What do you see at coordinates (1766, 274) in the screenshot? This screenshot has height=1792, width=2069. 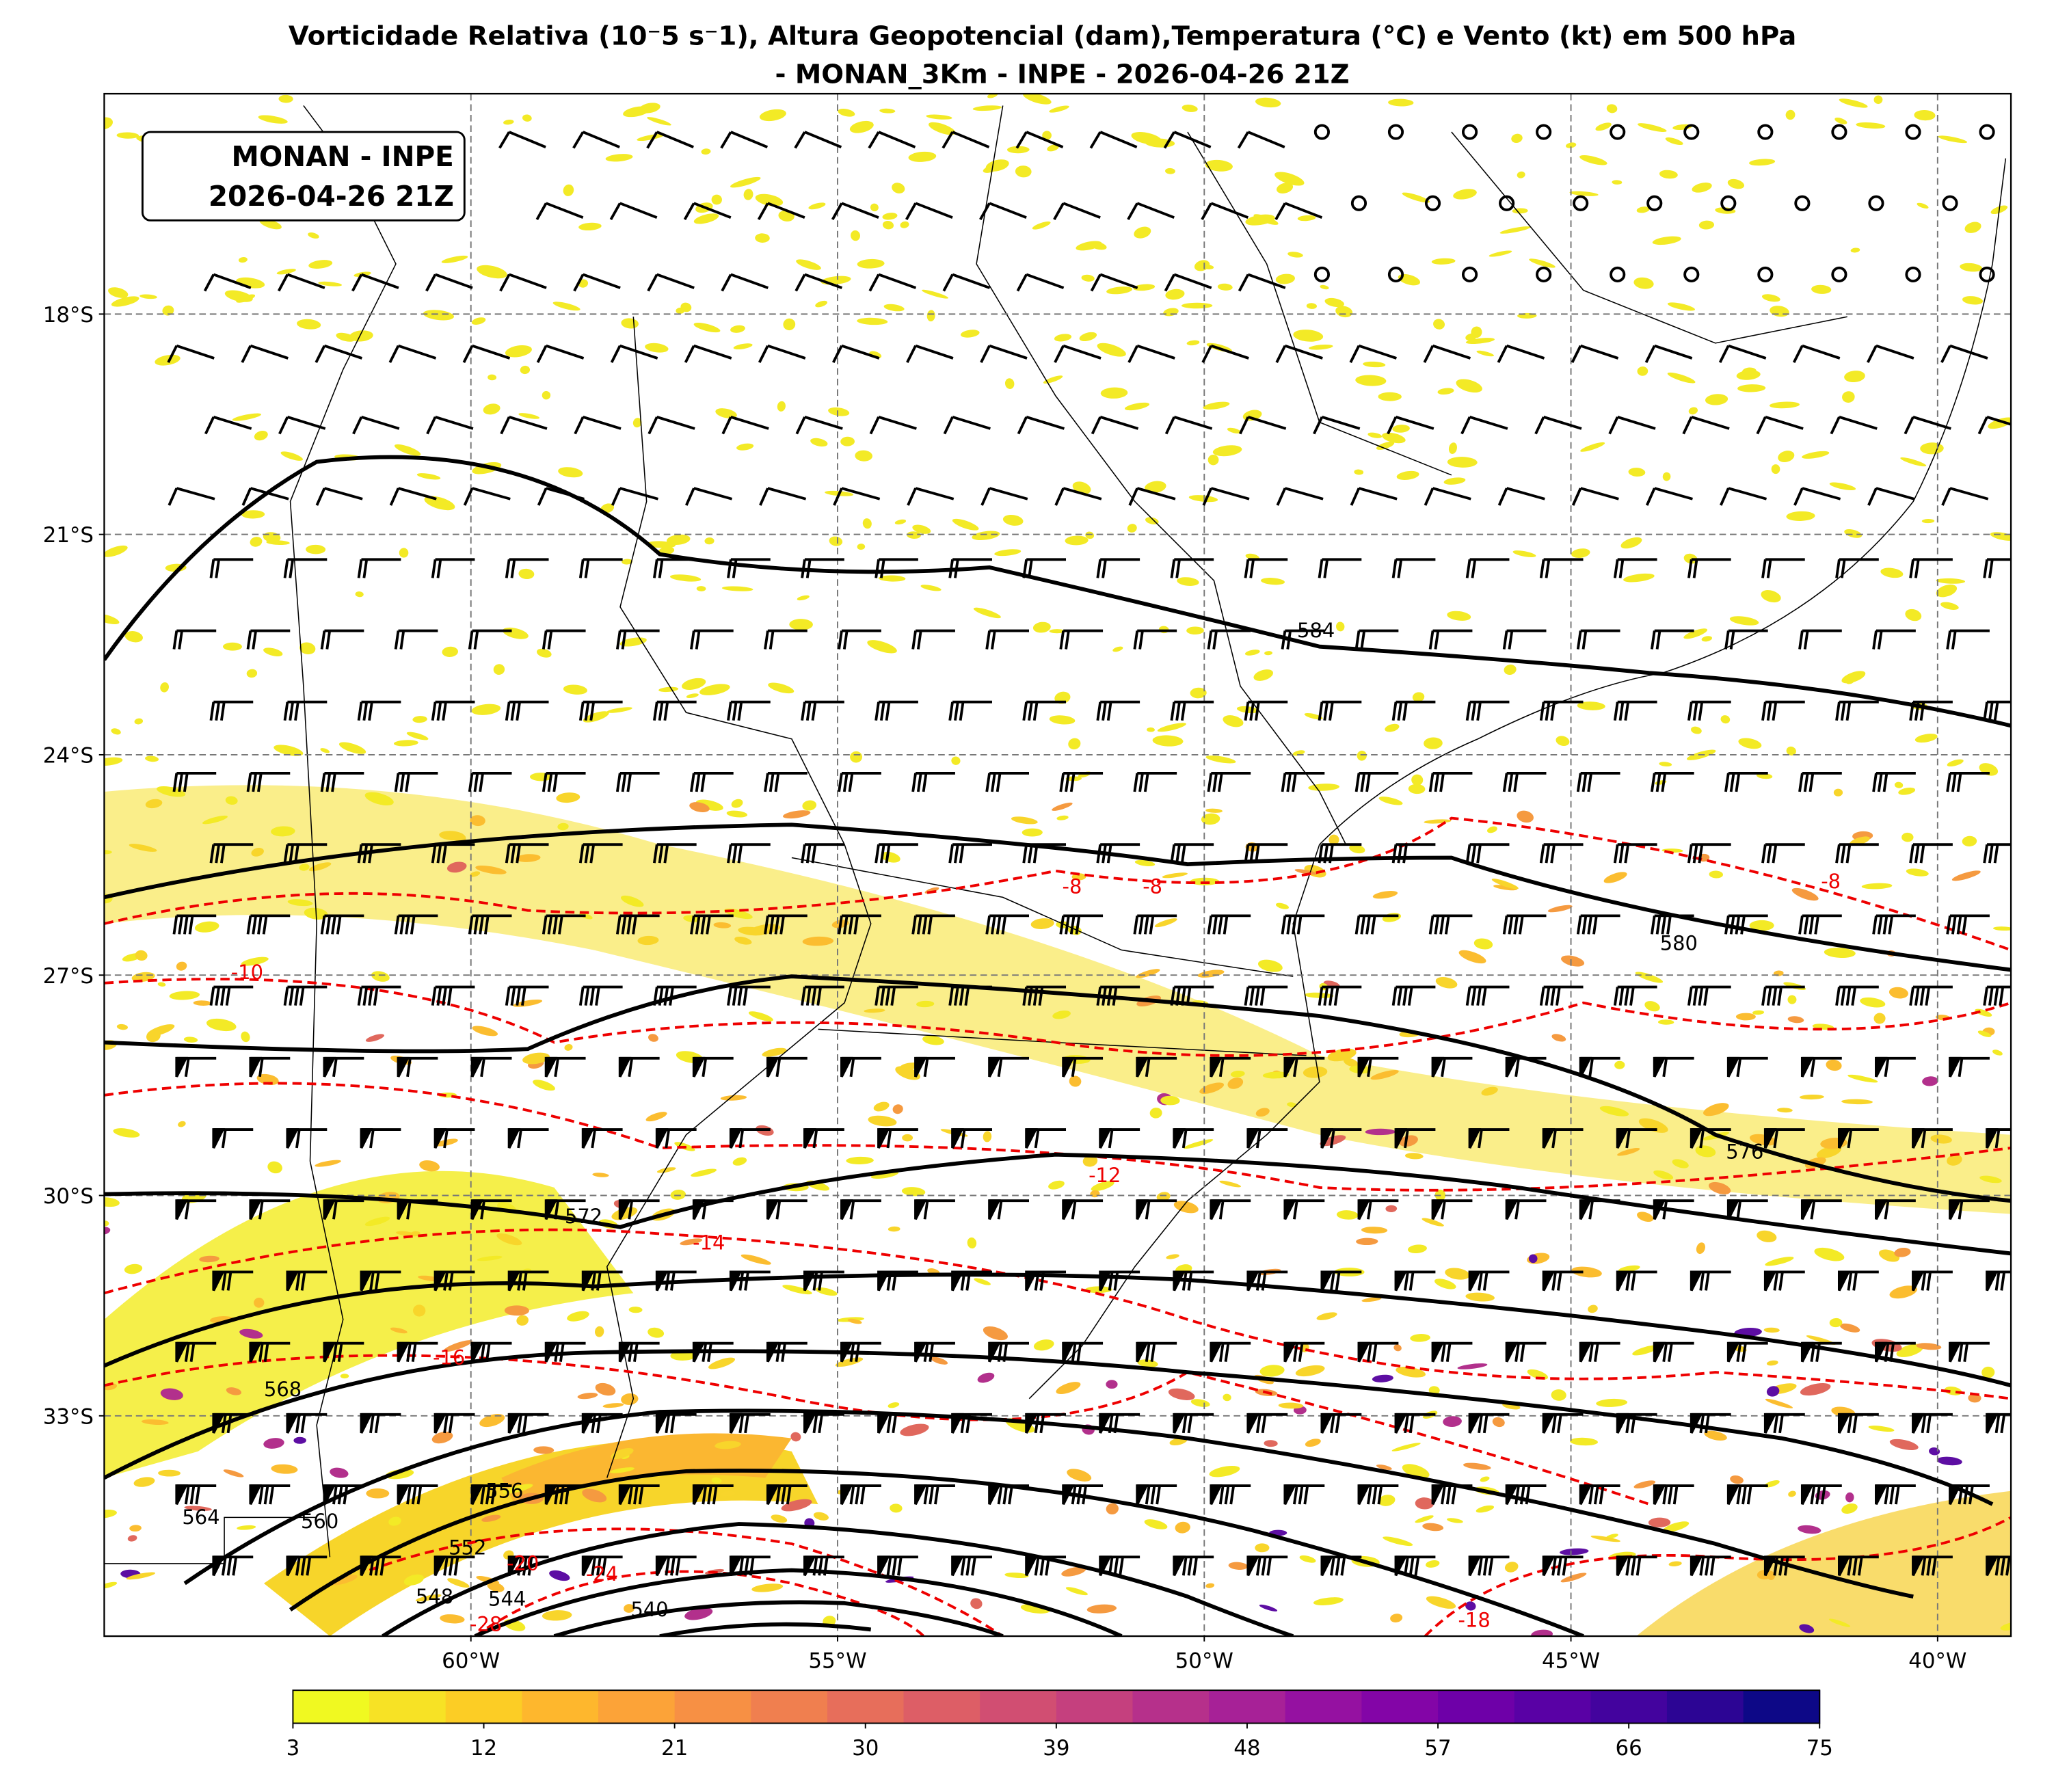 I see `calm-circle` at bounding box center [1766, 274].